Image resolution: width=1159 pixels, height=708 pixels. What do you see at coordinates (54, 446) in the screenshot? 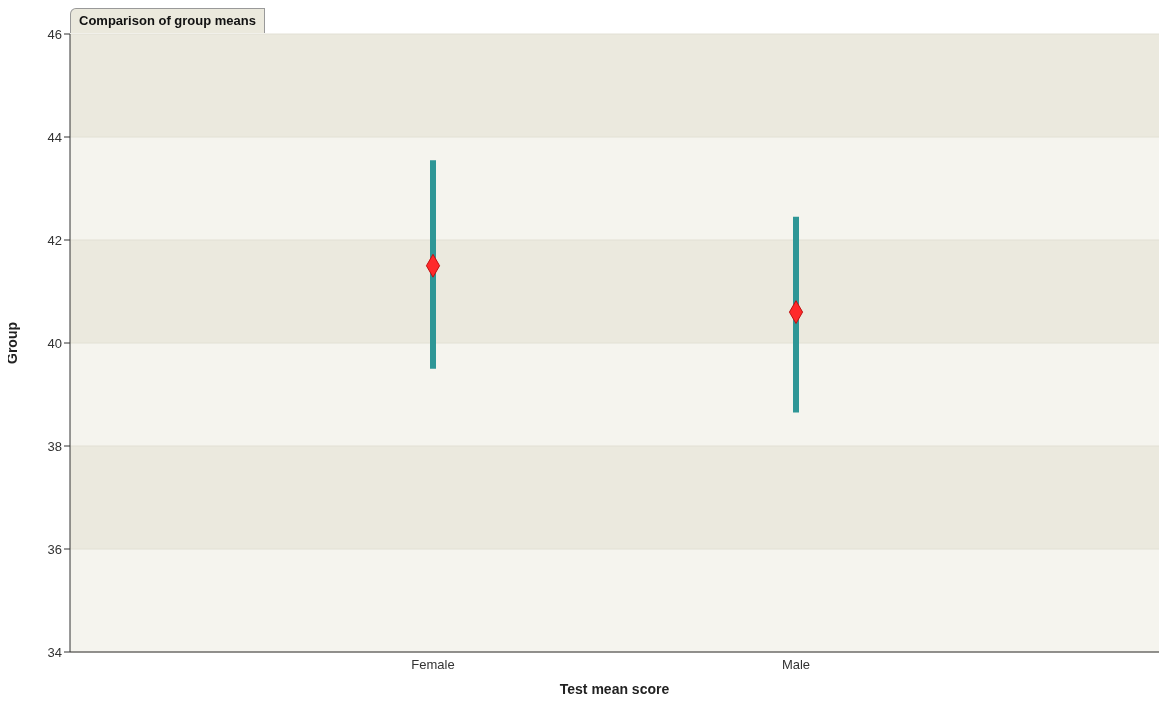
I see `y-tick-label: 38` at bounding box center [54, 446].